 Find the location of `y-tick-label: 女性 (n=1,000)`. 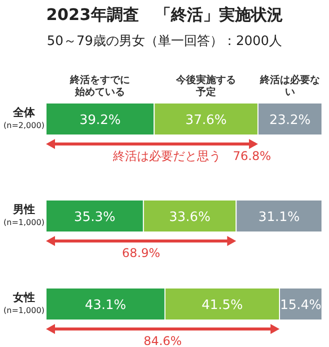

y-tick-label: 女性 (n=1,000) is located at coordinates (24, 303).